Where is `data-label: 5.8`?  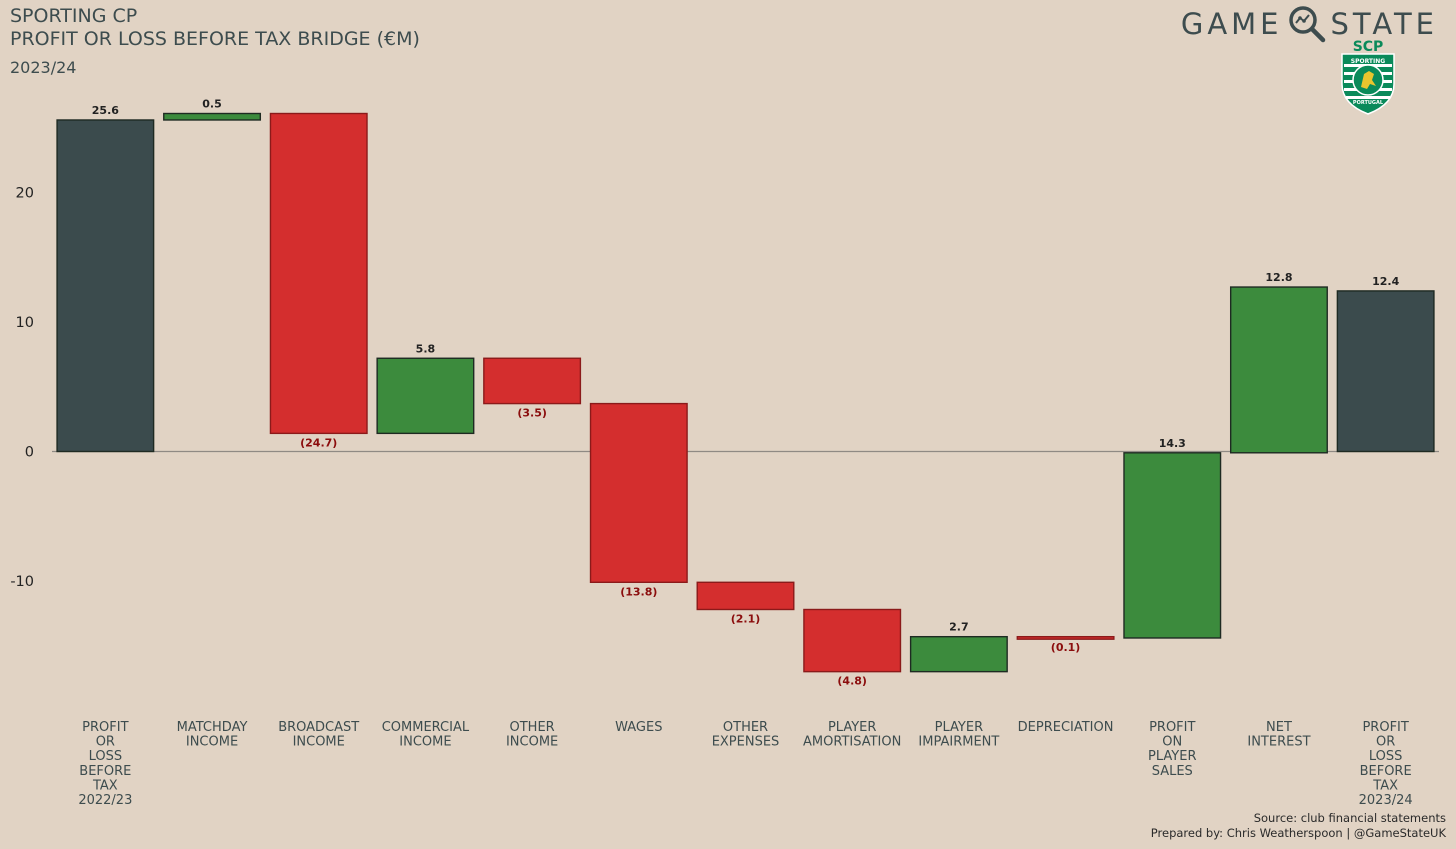 data-label: 5.8 is located at coordinates (426, 348).